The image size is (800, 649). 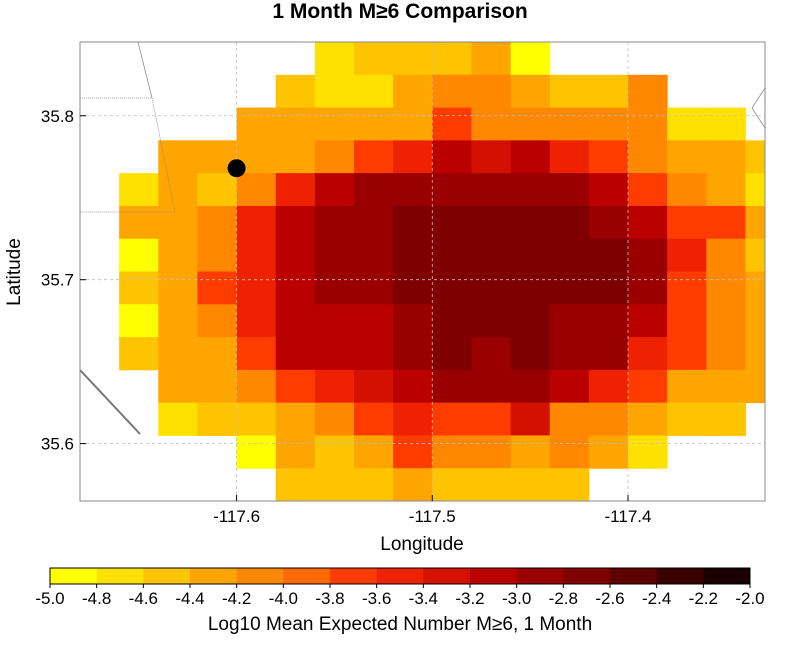 I want to click on colorbar-tick-label: -3.8, so click(x=329, y=598).